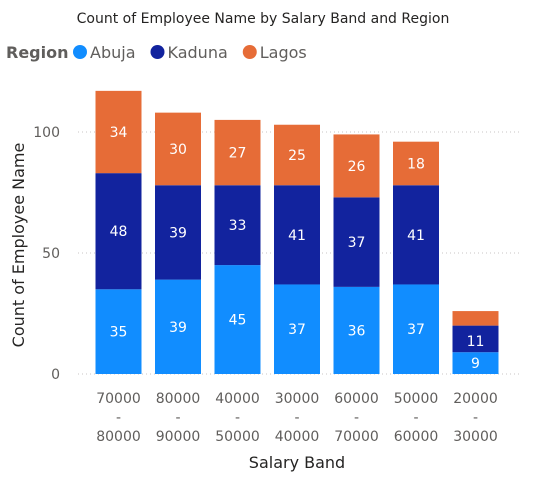  Describe the element at coordinates (18, 245) in the screenshot. I see `y-axis-label: Count of Employee Name` at that location.